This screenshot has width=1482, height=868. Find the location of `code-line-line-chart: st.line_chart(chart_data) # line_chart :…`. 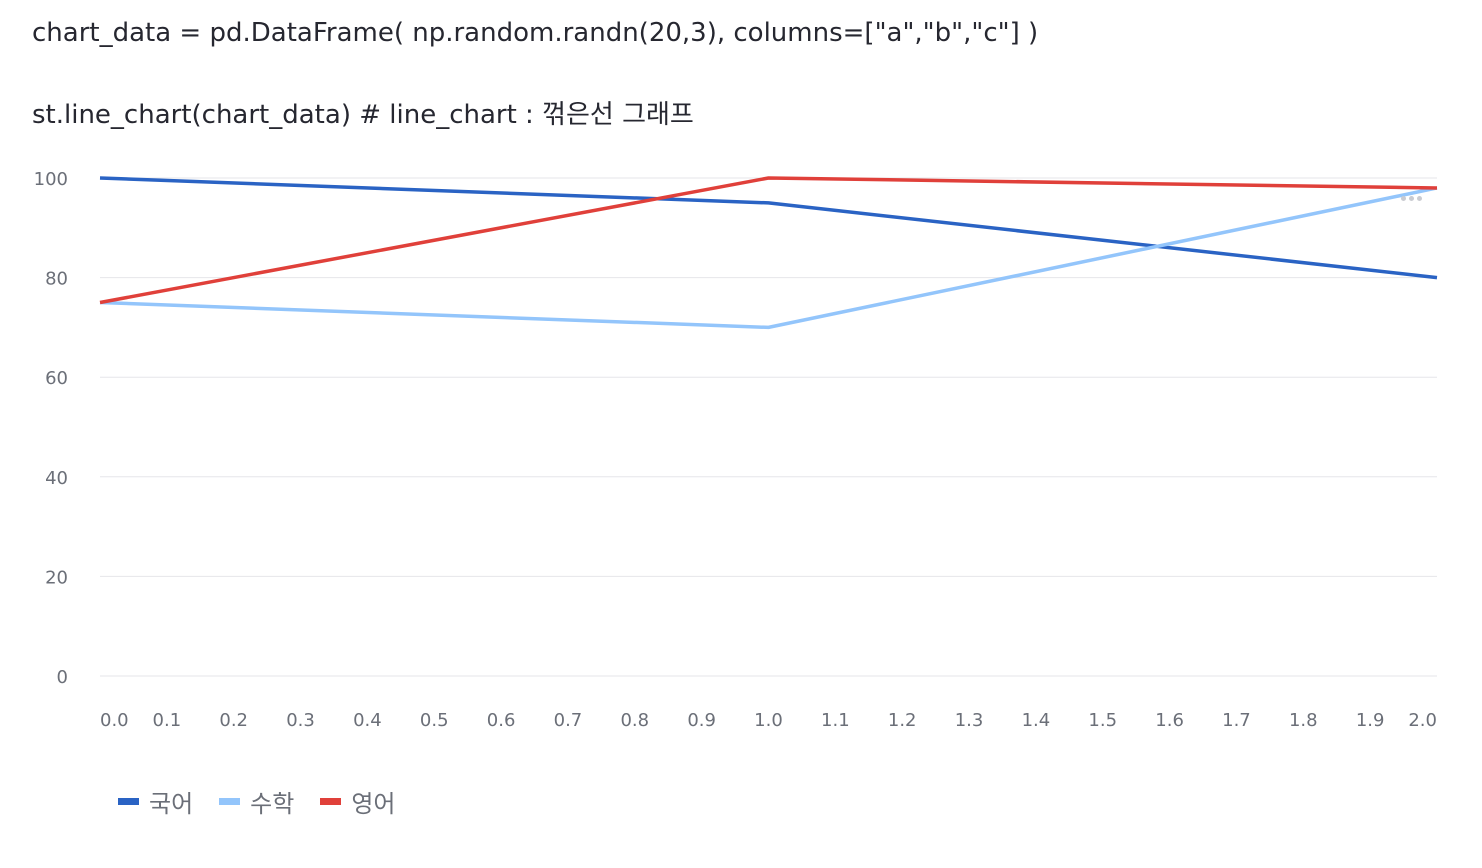

code-line-line-chart: st.line_chart(chart_data) # line_chart :… is located at coordinates (363, 115).